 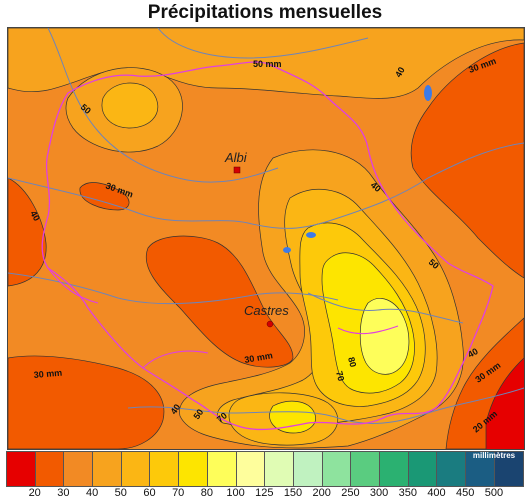 I want to click on legend-tick-label: 20, so click(x=34, y=493).